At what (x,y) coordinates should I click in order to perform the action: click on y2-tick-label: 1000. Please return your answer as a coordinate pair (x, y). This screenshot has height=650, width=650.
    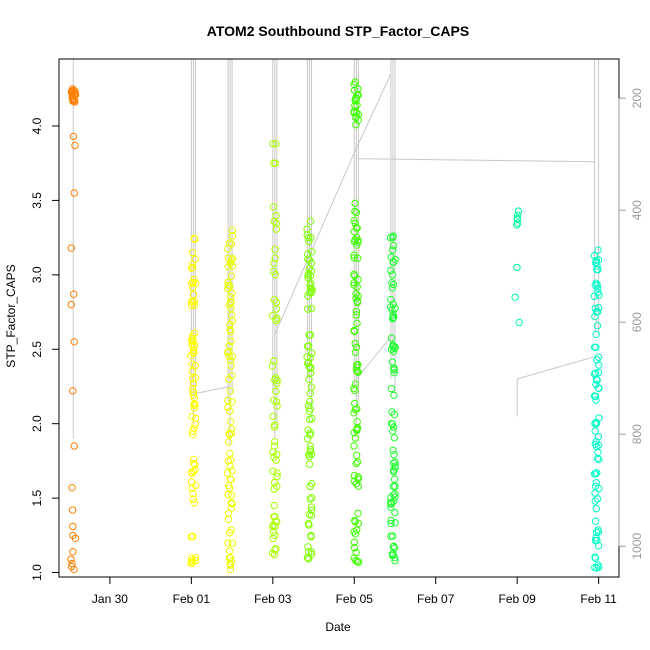
    Looking at the image, I should click on (637, 546).